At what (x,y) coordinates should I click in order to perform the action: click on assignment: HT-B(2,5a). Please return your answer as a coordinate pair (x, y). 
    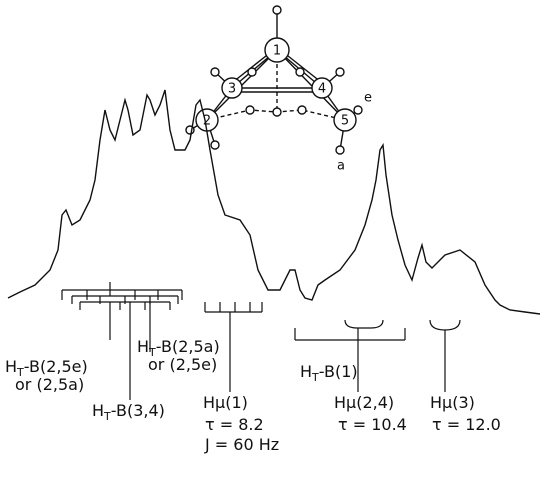
    Looking at the image, I should click on (178, 348).